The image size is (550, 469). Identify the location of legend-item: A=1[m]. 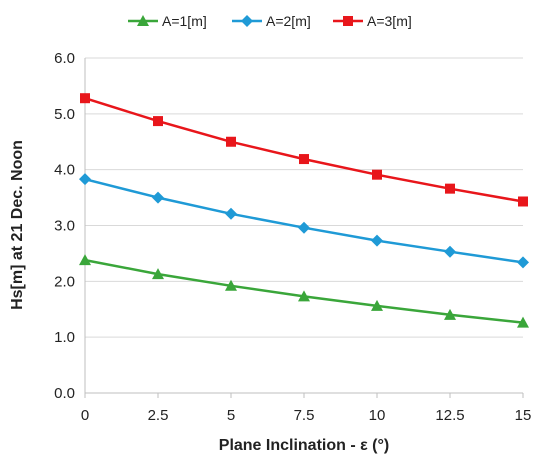
(167, 21).